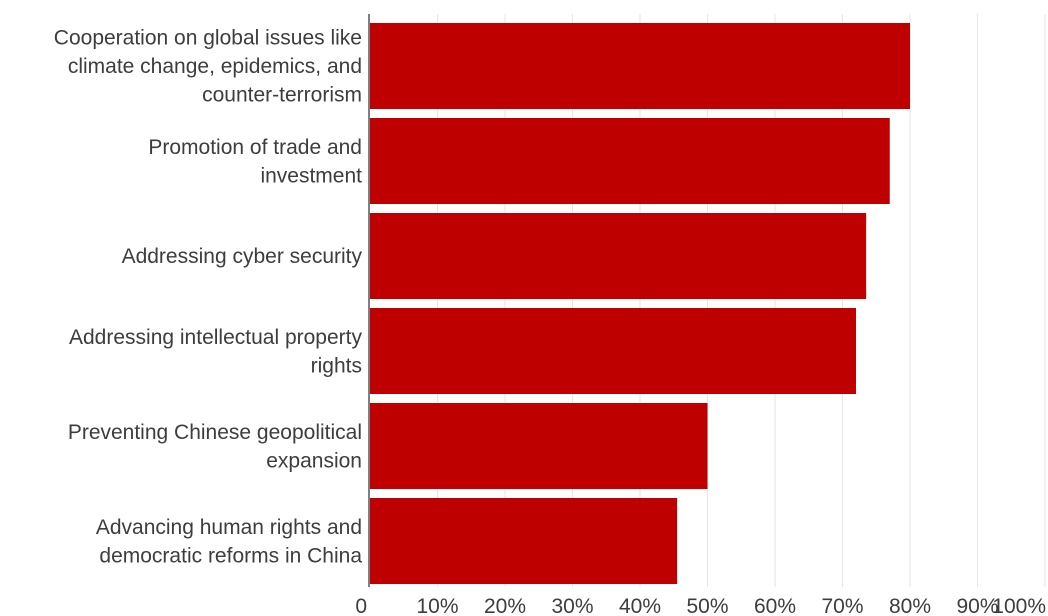  Describe the element at coordinates (314, 460) in the screenshot. I see `category-label-line: expansion` at that location.